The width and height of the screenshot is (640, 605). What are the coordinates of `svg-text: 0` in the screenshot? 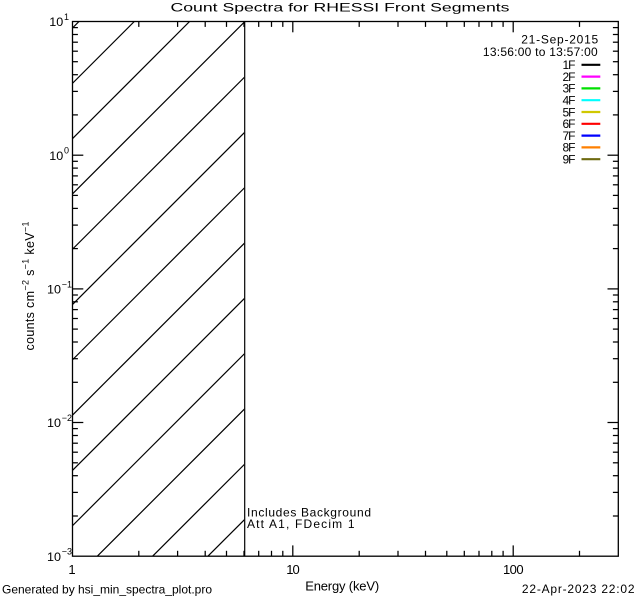 It's located at (66, 151).